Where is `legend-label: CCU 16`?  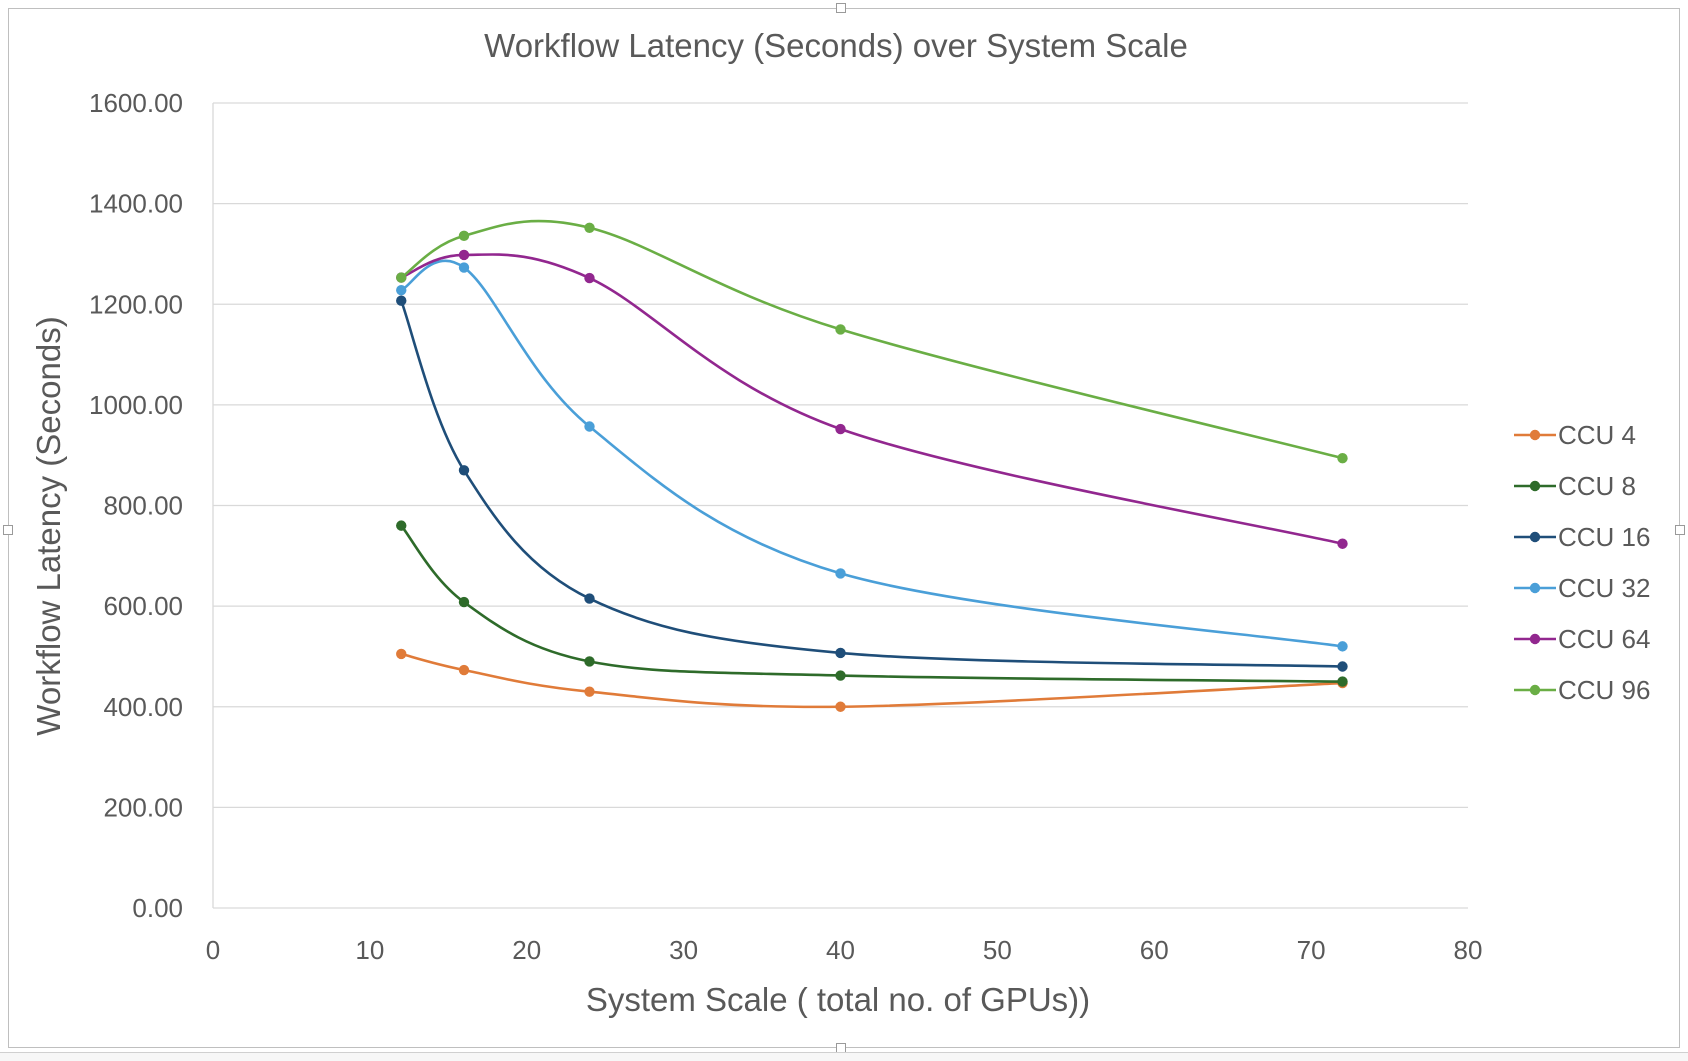
legend-label: CCU 16 is located at coordinates (1604, 537).